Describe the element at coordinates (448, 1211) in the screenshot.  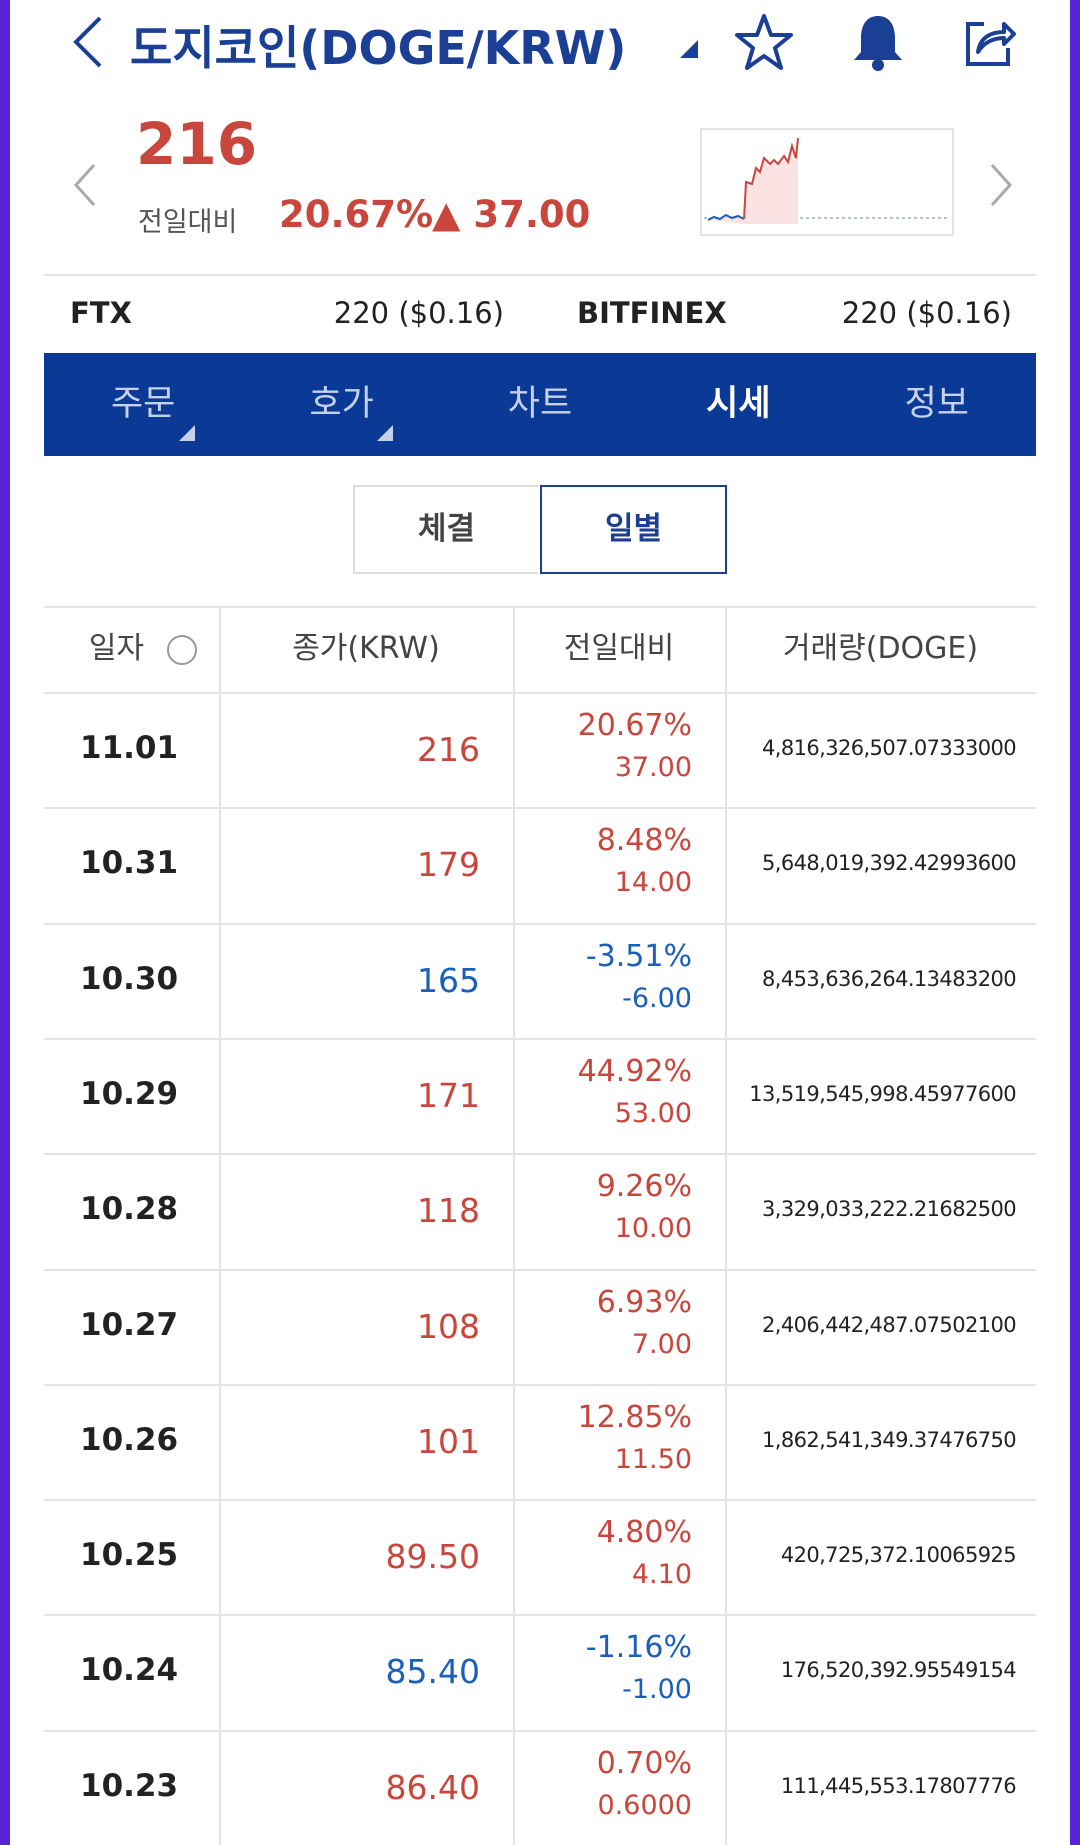
I see `close-price: 118` at that location.